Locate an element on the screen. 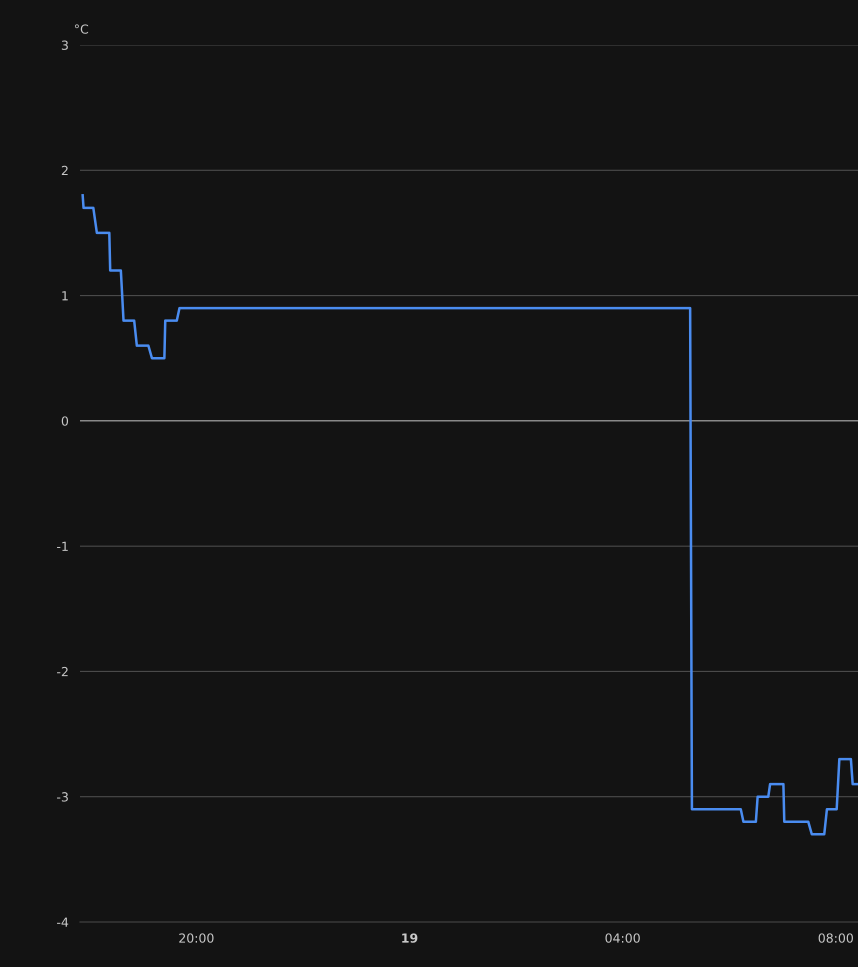 This screenshot has width=858, height=967. x-tick-label: 20:00 is located at coordinates (196, 938).